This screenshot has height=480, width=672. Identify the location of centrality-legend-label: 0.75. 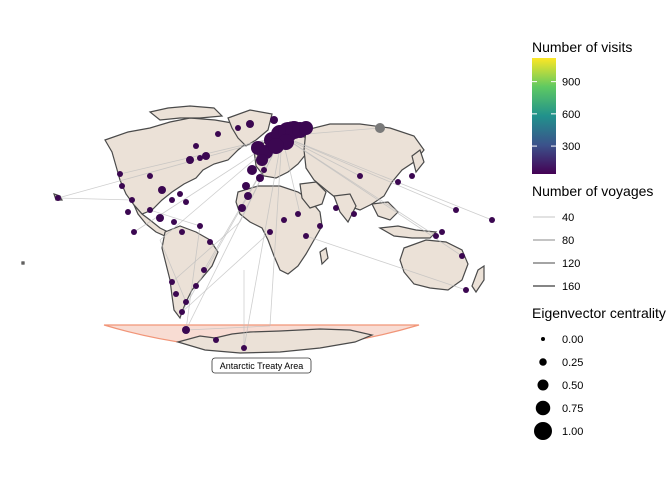
(572, 409).